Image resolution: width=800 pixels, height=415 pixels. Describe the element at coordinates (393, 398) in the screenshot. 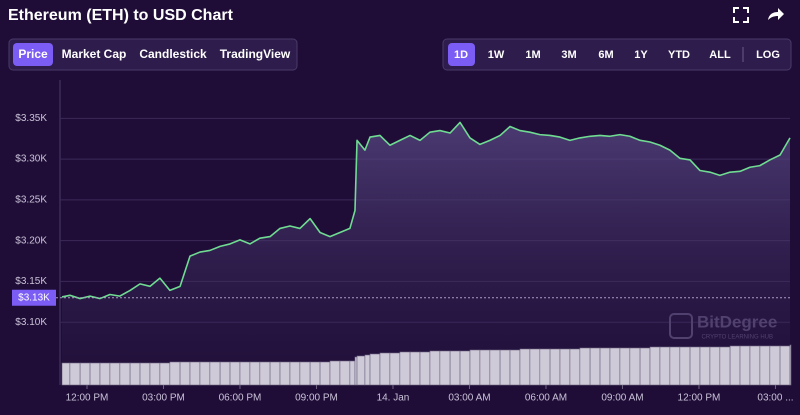

I see `x-tick-label: 14. Jan` at that location.